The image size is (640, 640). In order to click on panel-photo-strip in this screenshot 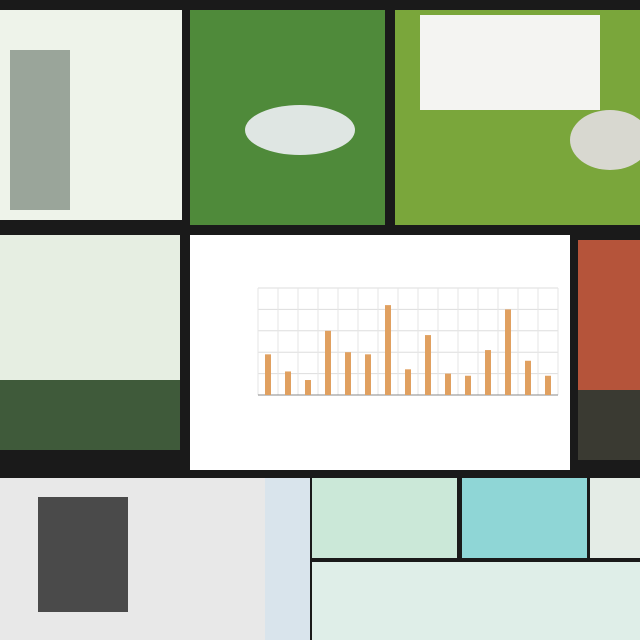, I will do `click(90, 415)`.